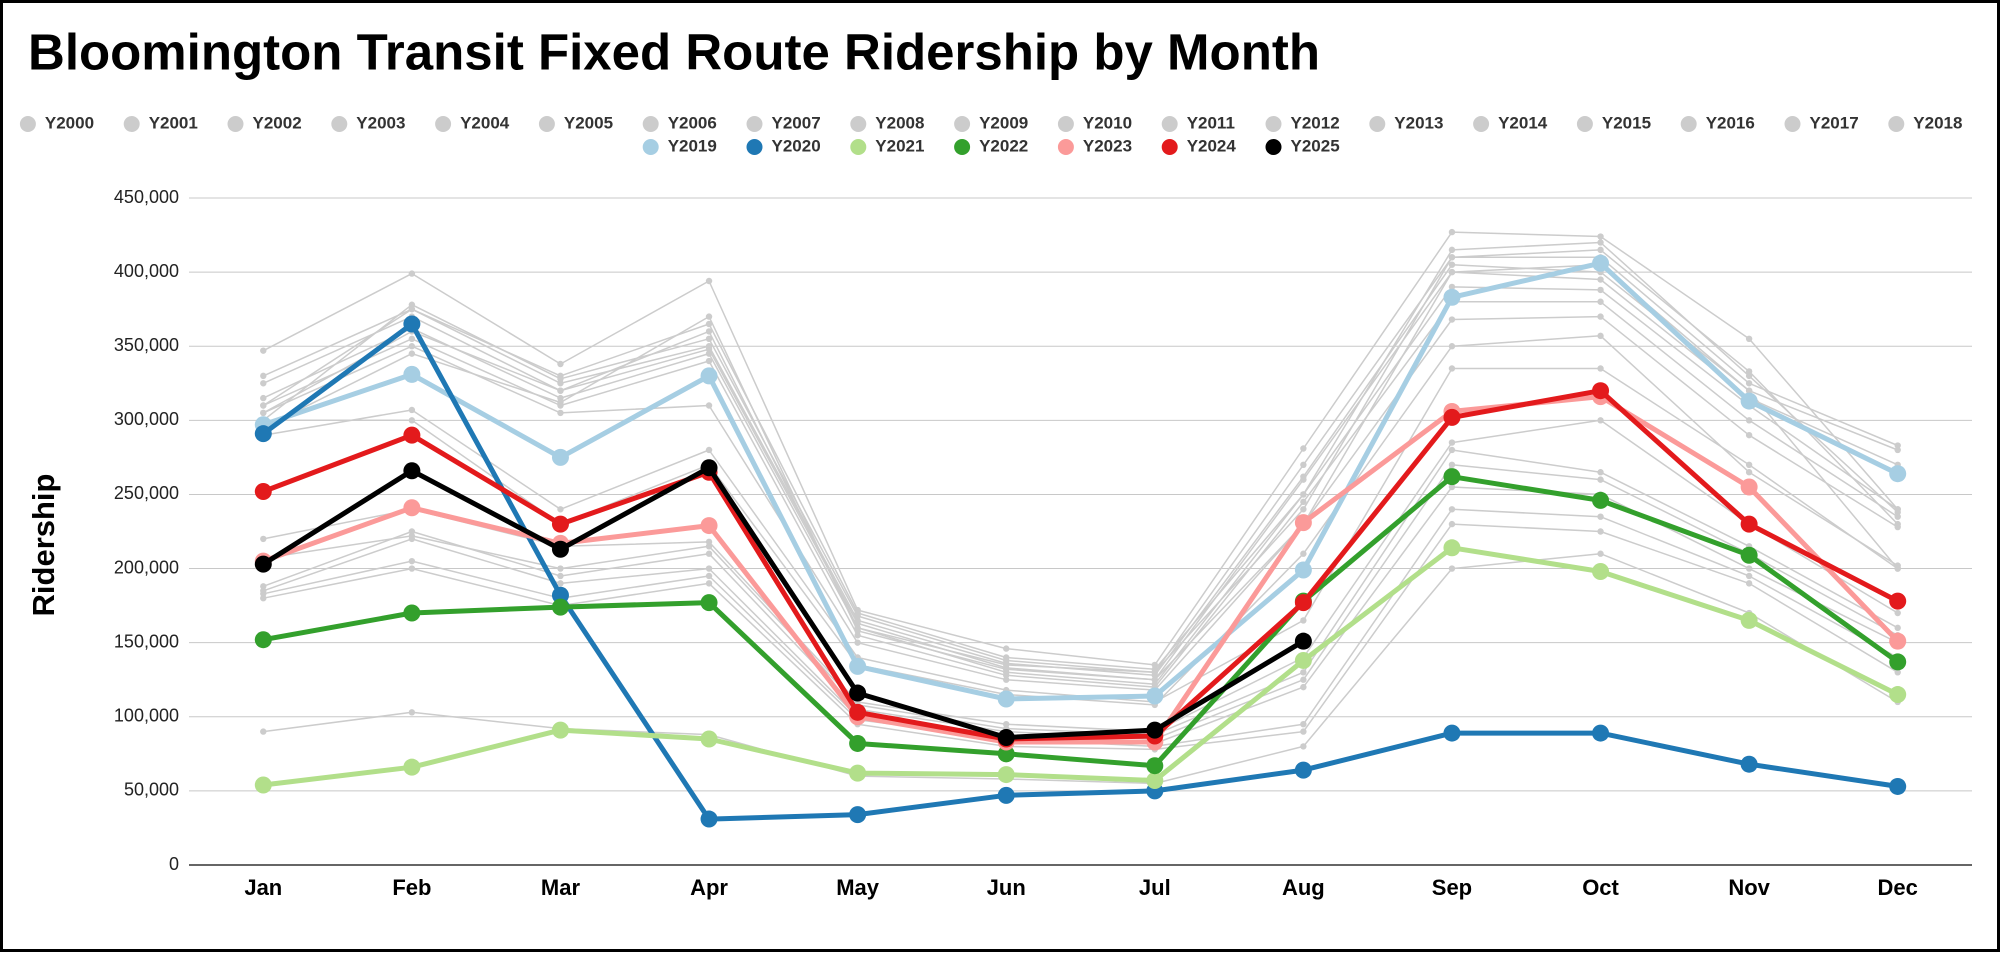 The image size is (2000, 957). What do you see at coordinates (1418, 122) in the screenshot?
I see `legend-label: Y2013` at bounding box center [1418, 122].